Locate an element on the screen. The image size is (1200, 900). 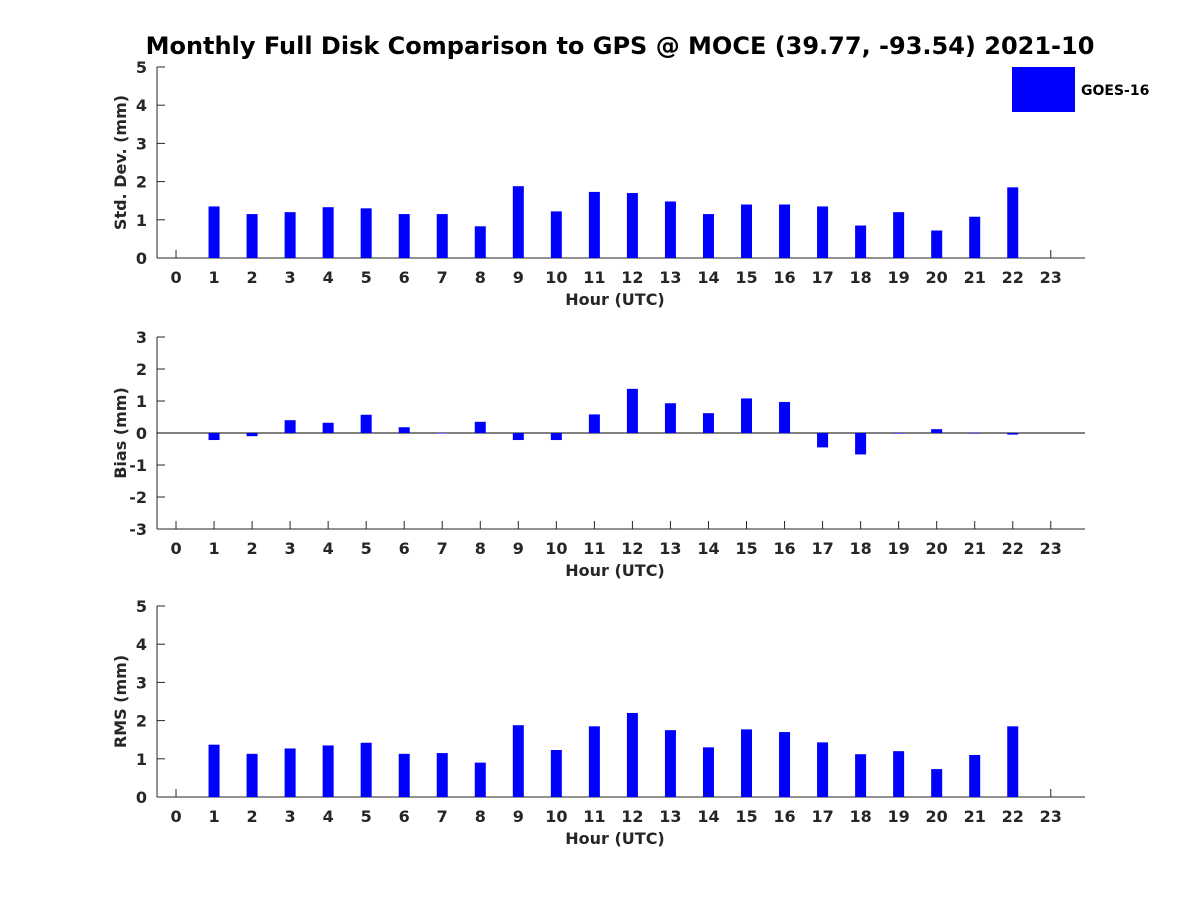
y-tick-label: -1 is located at coordinates (138, 465).